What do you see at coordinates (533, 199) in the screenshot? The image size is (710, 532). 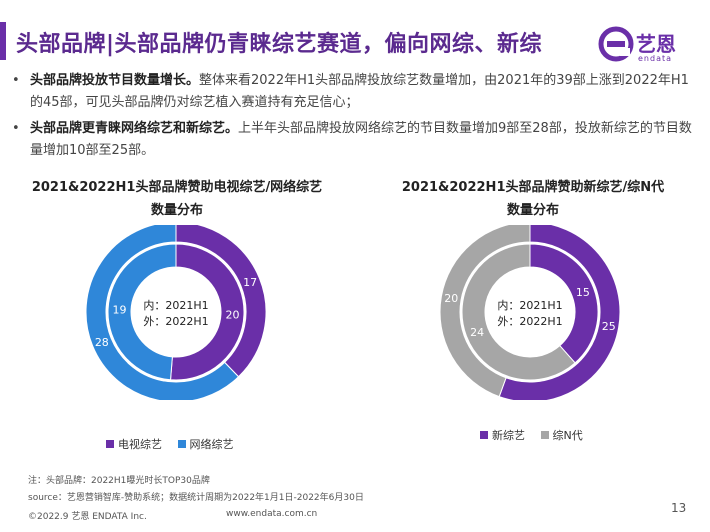 I see `chart-title-new-sequel: 2021&2022H1头部品牌赞助新综艺/综N代 数量分布` at bounding box center [533, 199].